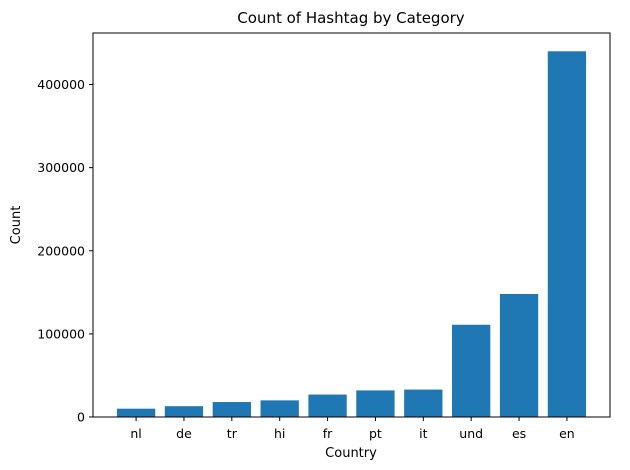 This screenshot has height=470, width=630. I want to click on x-axis-ticks: nl de tr hi fr pt it und es en, so click(352, 429).